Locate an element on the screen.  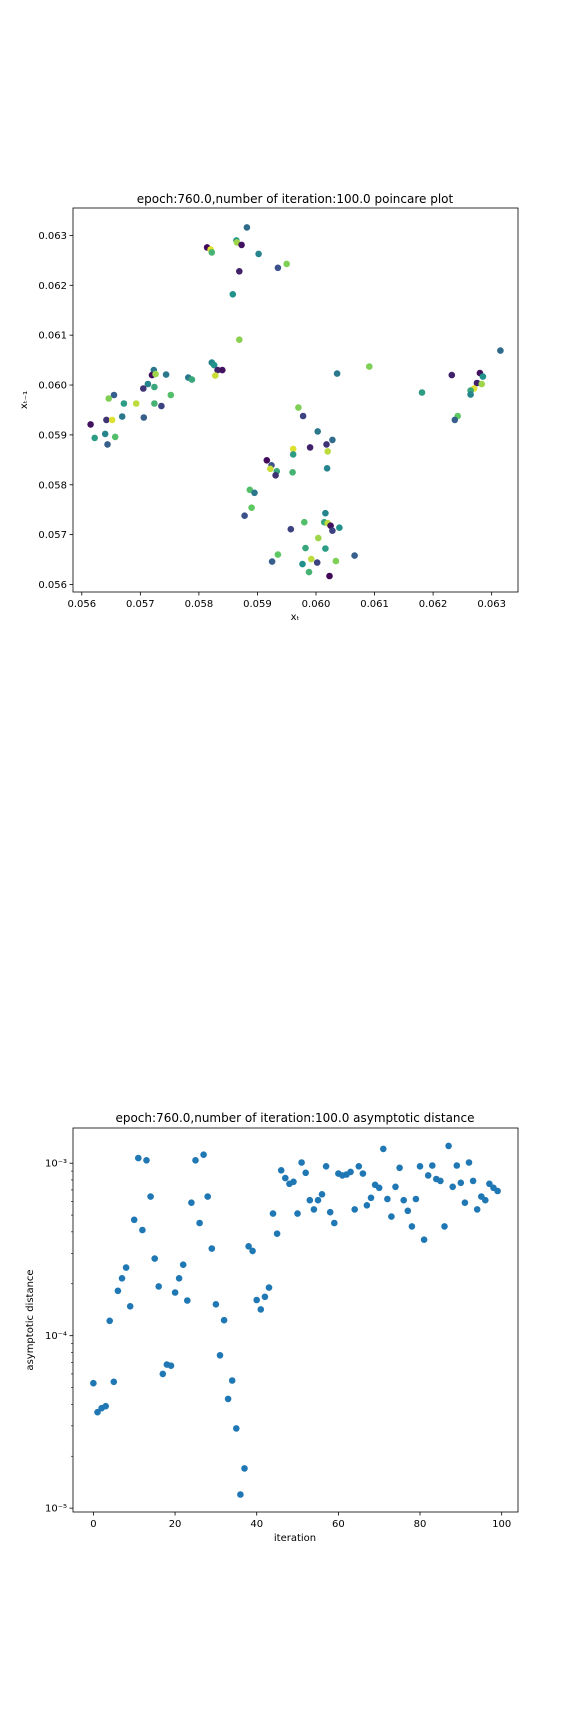
poincare-y-tick-label: 0.058 is located at coordinates (52, 485).